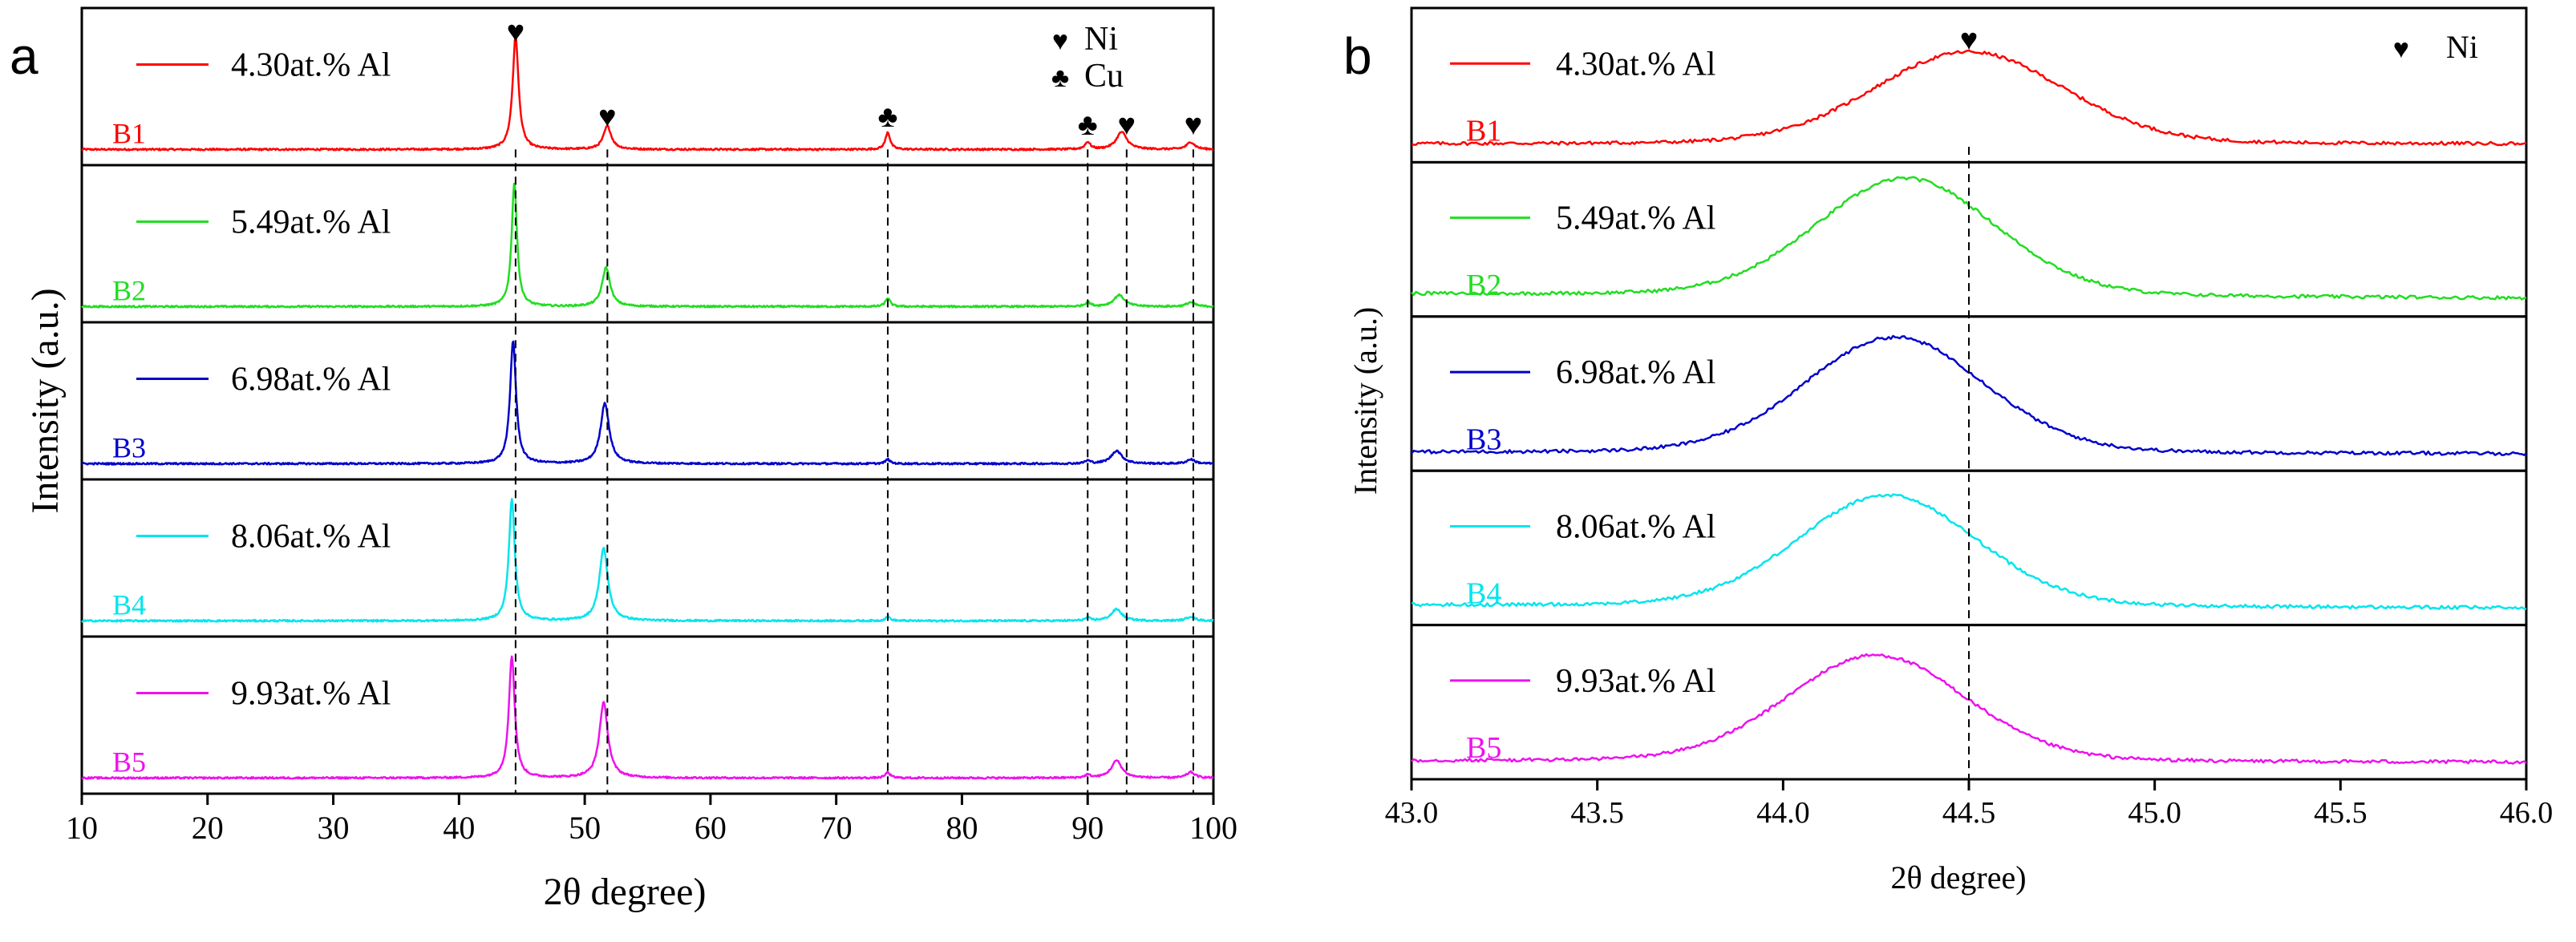 This screenshot has width=2576, height=942. Describe the element at coordinates (45, 401) in the screenshot. I see `panel-a-ylabel: Intensity (a.u.)` at that location.